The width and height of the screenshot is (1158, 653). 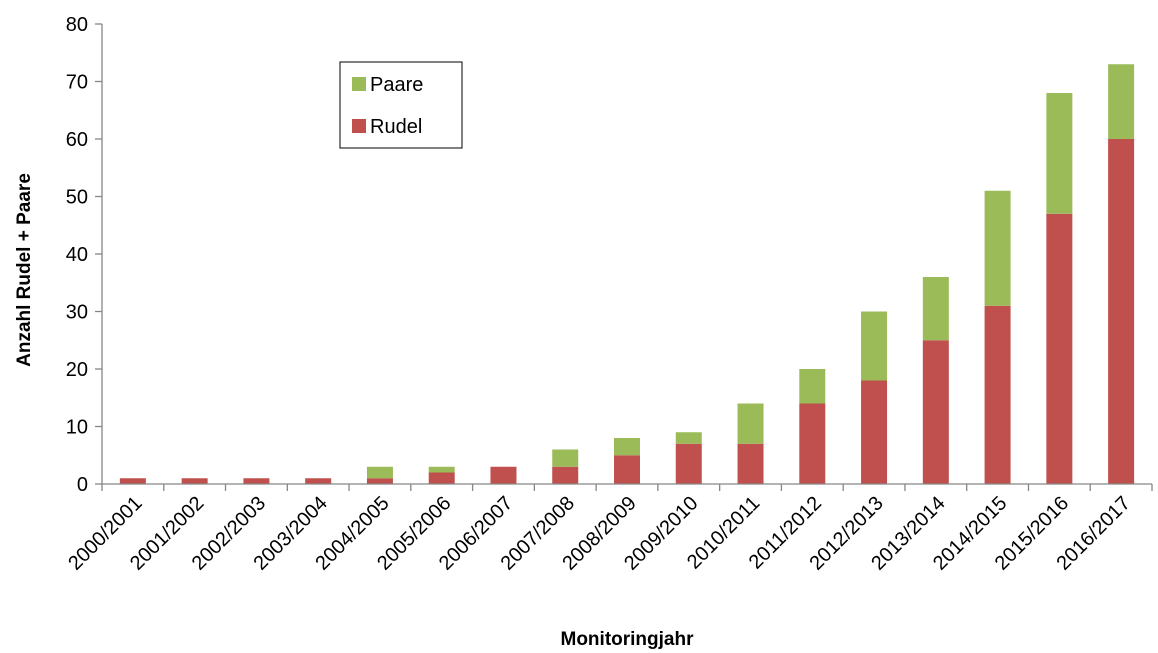 I want to click on y-tick-label: 20, so click(x=77, y=370).